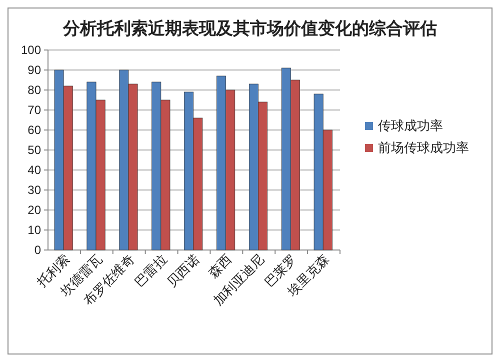  I want to click on y-tick-label: 30, so click(35, 190).